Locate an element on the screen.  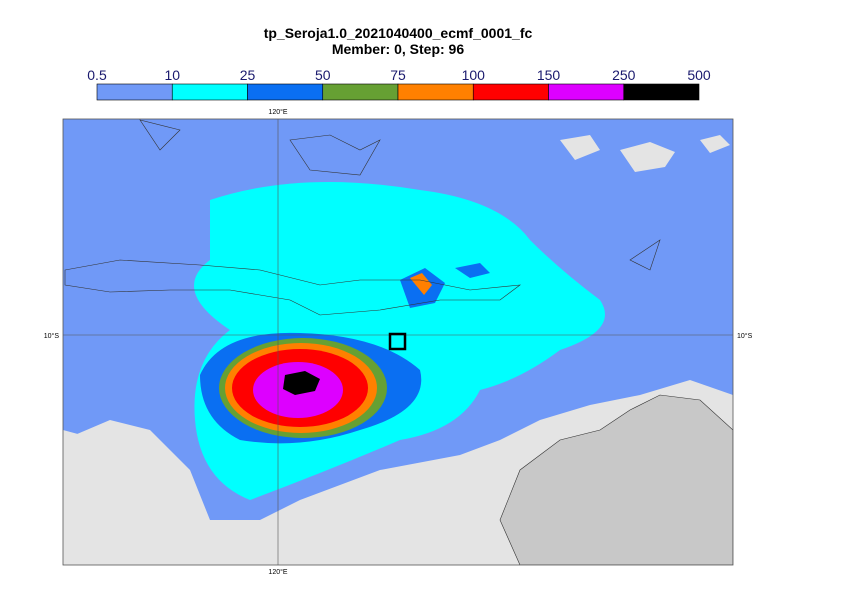
target-box is located at coordinates (397, 341).